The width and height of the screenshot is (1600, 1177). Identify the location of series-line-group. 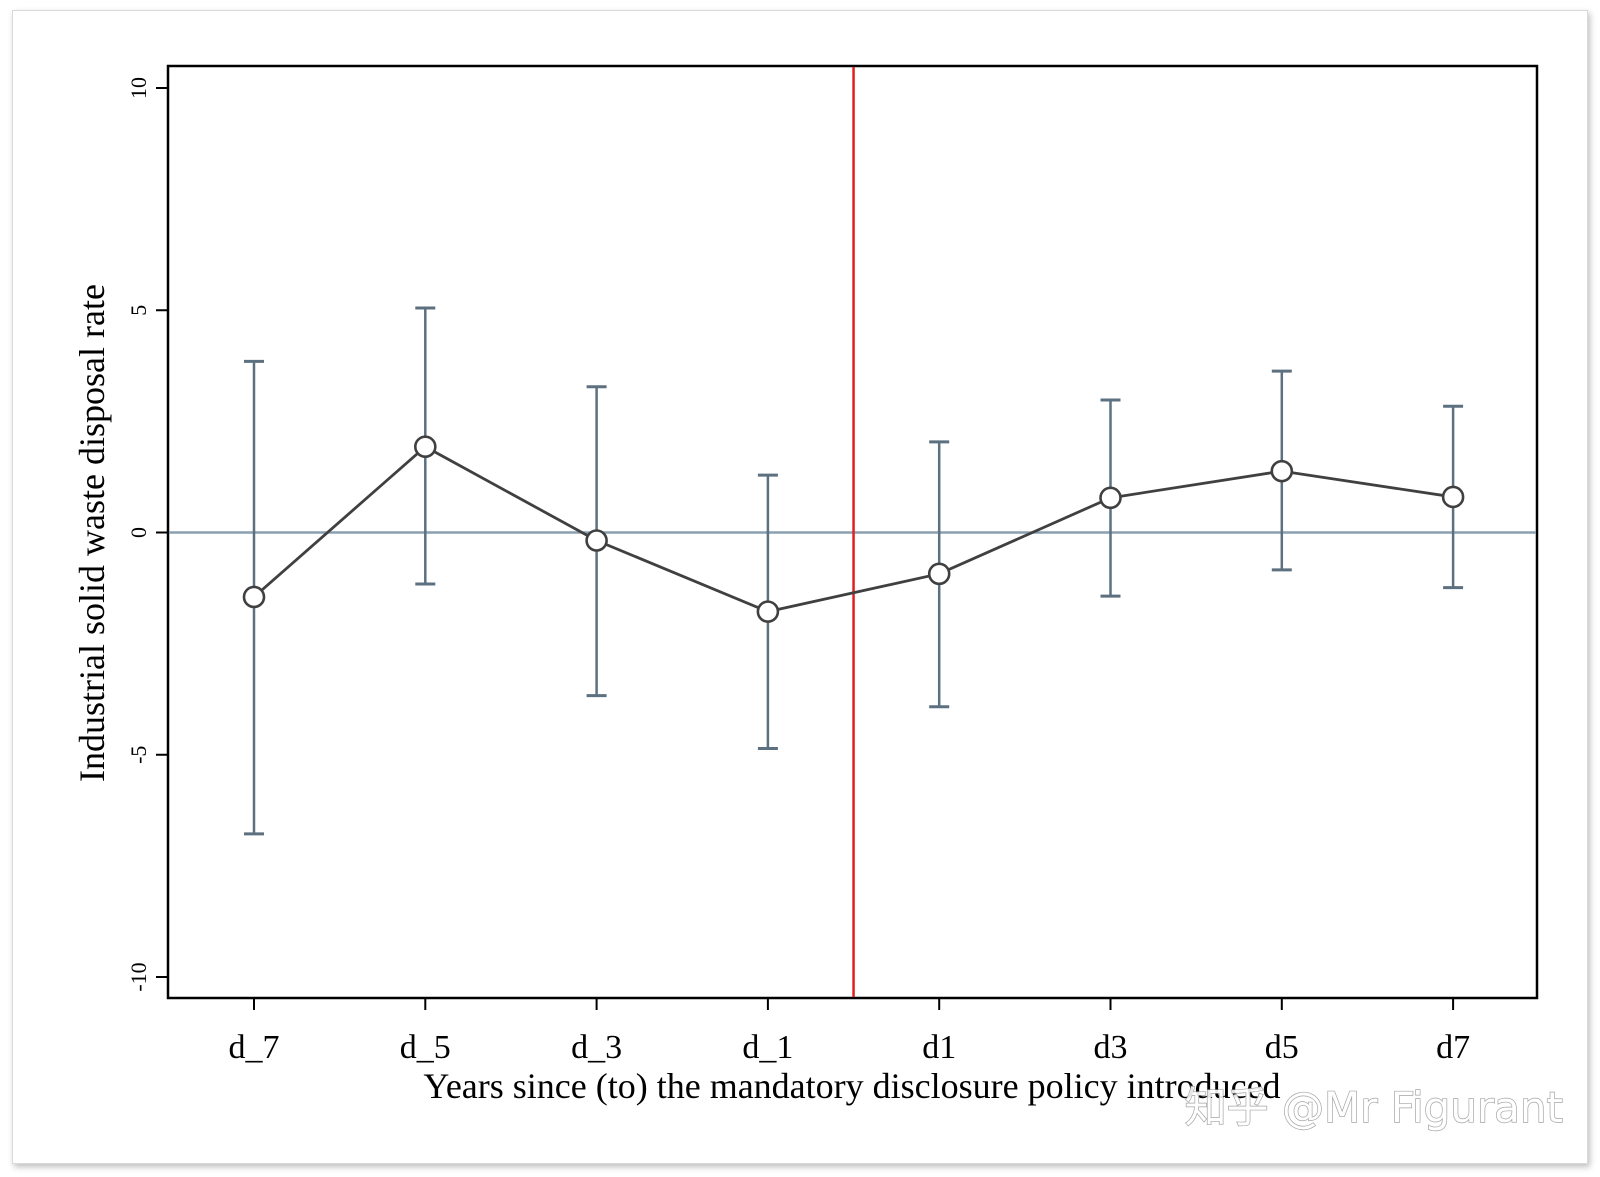
(853, 529).